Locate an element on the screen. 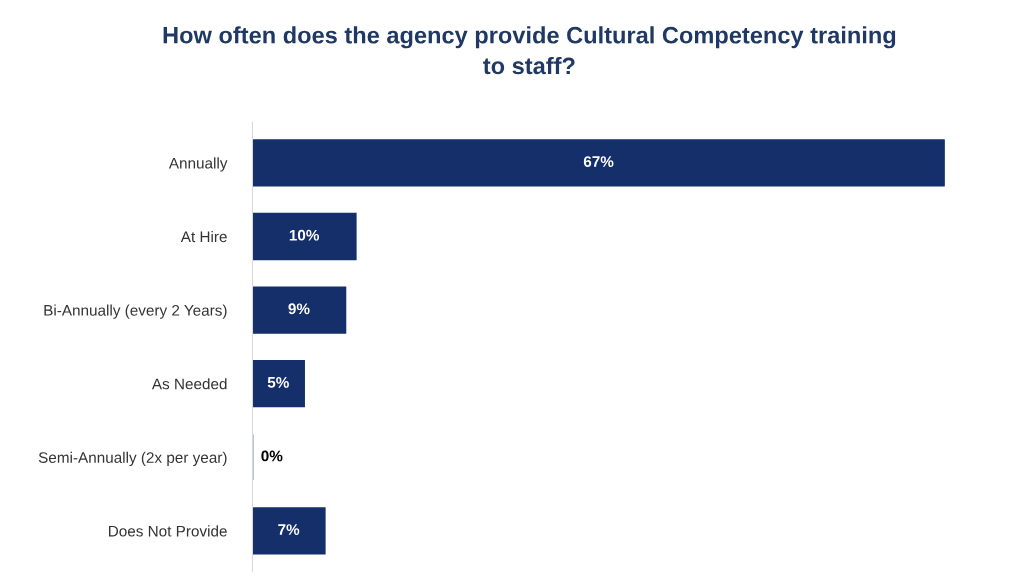 This screenshot has width=1018, height=583. data-label: 67% is located at coordinates (598, 162).